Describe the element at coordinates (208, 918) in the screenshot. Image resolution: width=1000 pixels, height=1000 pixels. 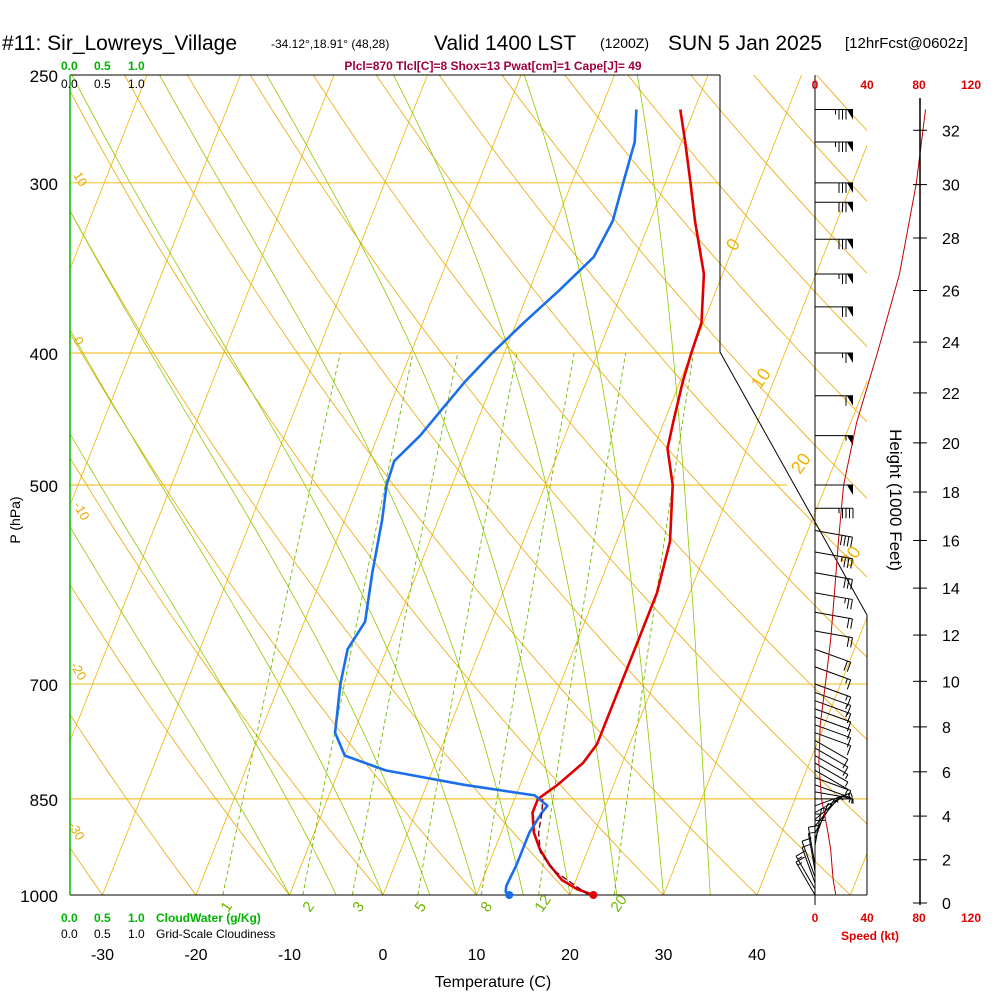
I see `cloudwater-label: CloudWater (g/Kg)` at that location.